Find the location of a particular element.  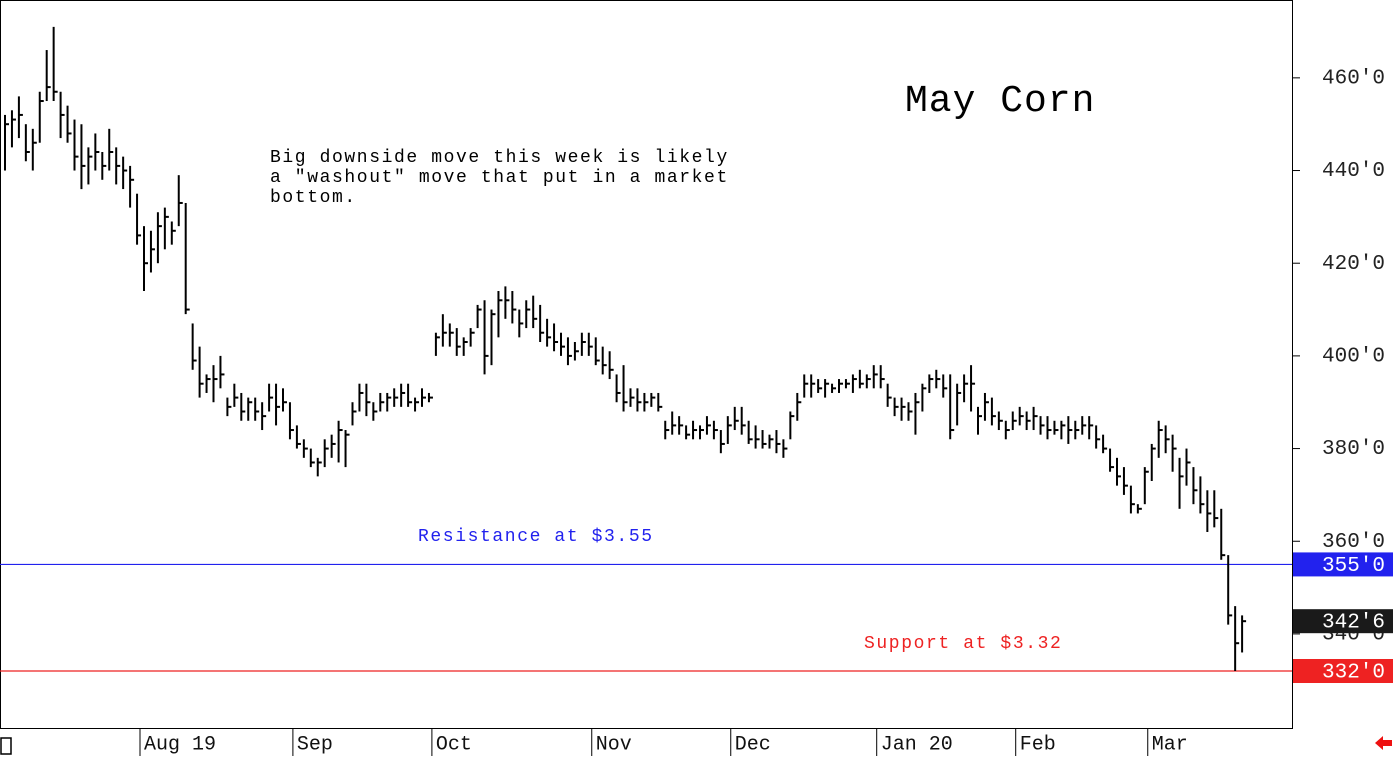

x-tick-label: Nov is located at coordinates (614, 744).